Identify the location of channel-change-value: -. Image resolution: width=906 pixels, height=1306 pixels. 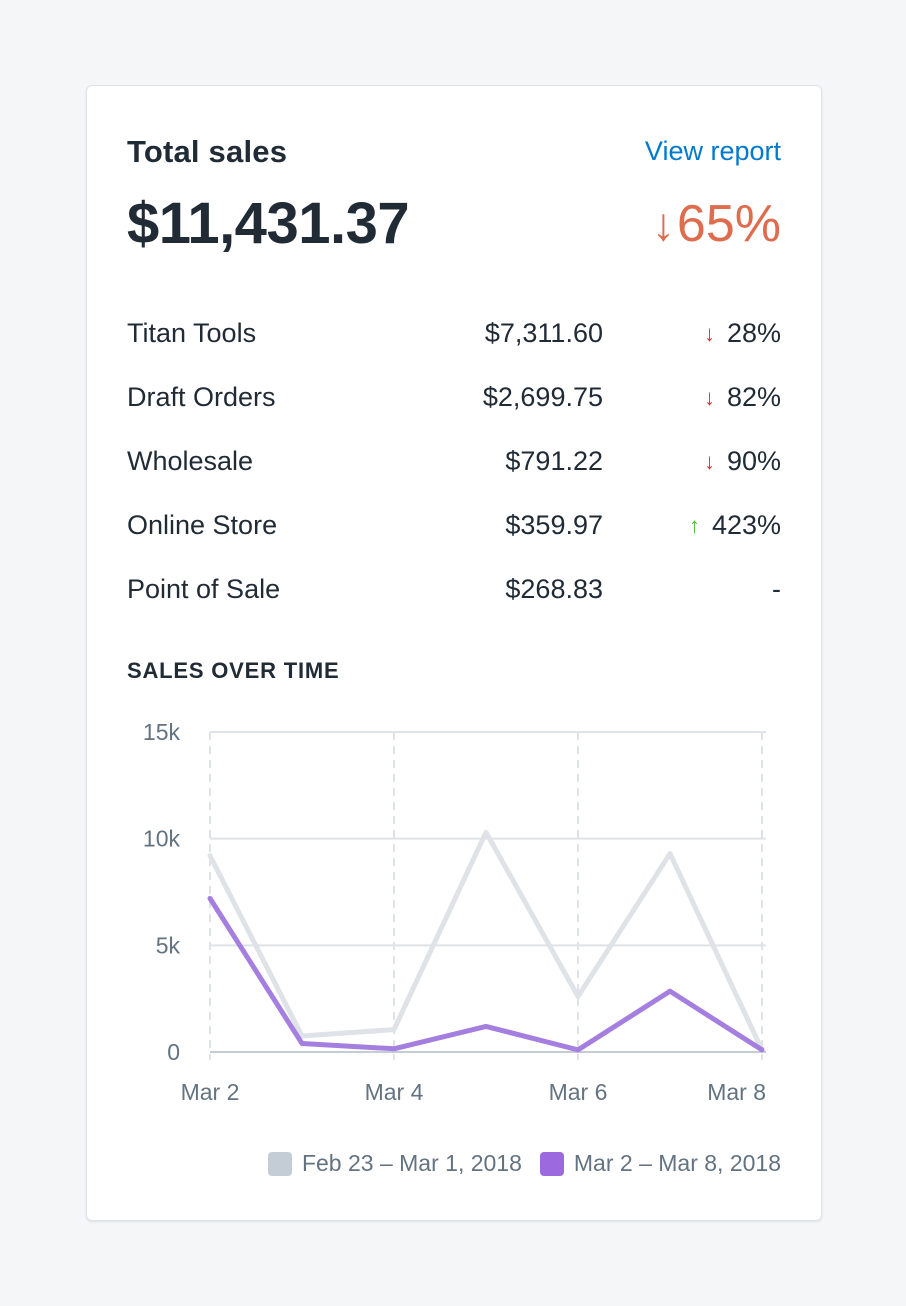
(776, 589).